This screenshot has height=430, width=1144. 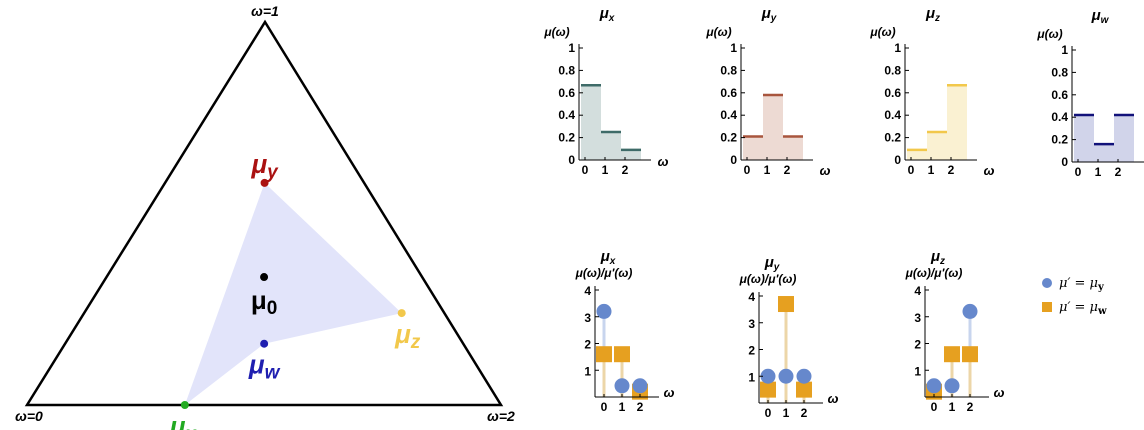 I want to click on legend-sub: w, so click(x=1102, y=311).